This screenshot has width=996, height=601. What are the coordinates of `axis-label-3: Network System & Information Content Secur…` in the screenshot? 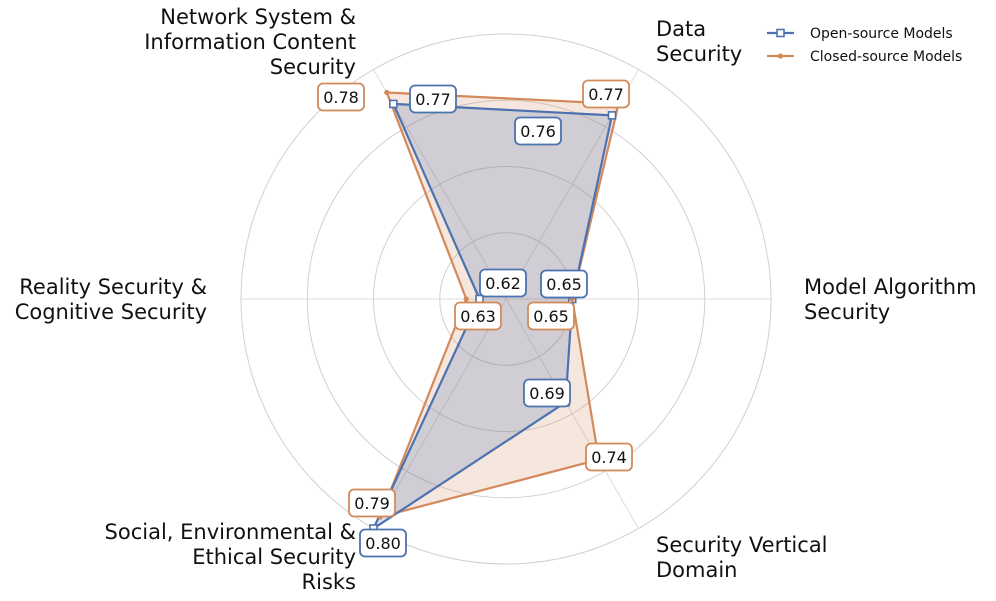 It's located at (250, 42).